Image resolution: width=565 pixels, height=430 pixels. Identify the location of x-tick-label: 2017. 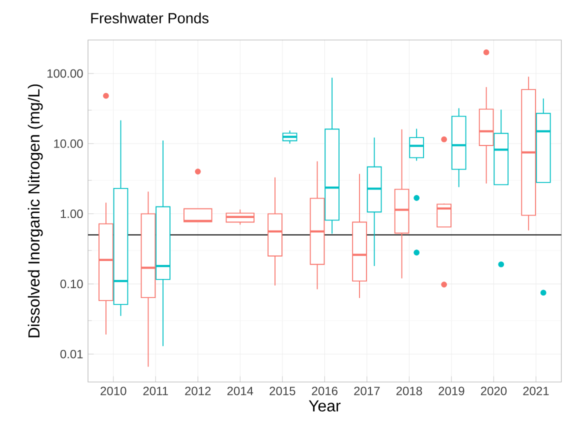
(367, 391).